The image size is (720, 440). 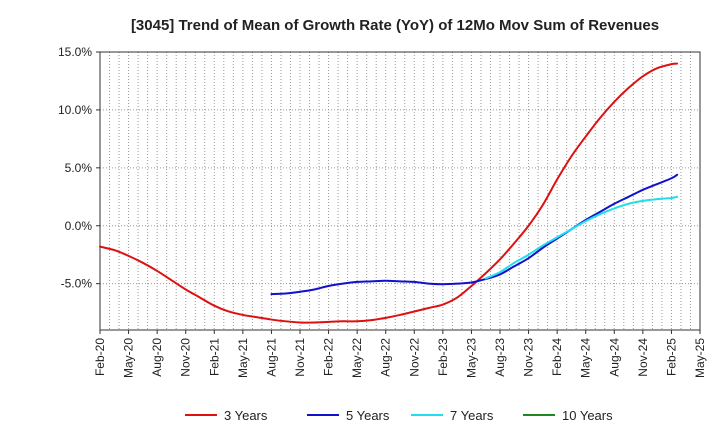 What do you see at coordinates (557, 357) in the screenshot?
I see `x-tick-label: Feb-24` at bounding box center [557, 357].